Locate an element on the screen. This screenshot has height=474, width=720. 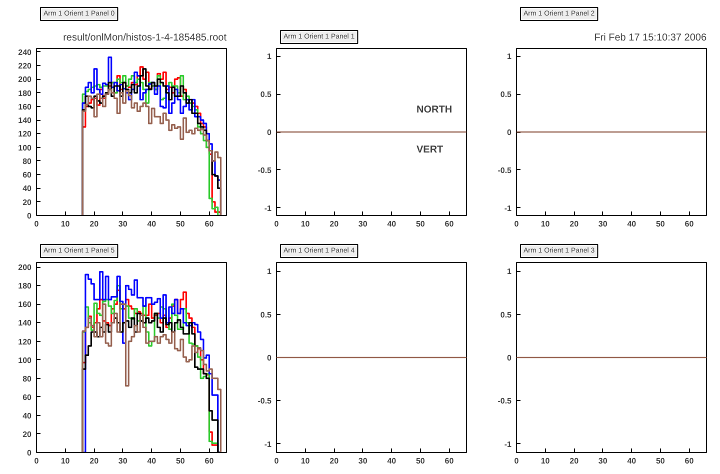
y-tick-label: 220 is located at coordinates (25, 66).